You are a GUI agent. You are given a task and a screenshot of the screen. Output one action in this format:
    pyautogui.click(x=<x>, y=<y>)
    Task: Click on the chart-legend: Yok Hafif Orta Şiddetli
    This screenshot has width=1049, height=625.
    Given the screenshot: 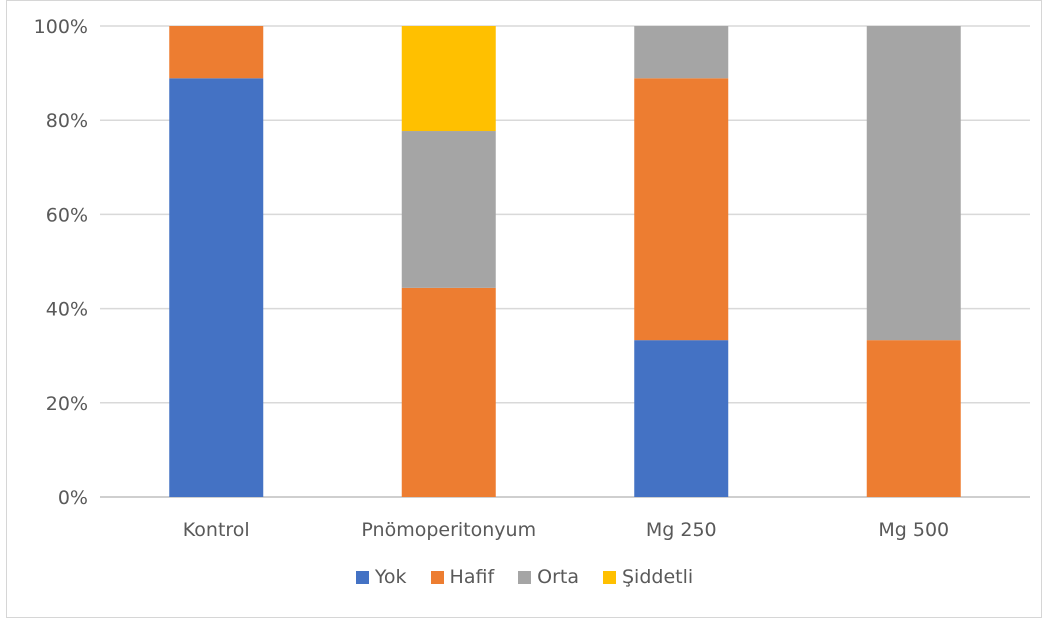 What is the action you would take?
    pyautogui.click(x=524, y=577)
    